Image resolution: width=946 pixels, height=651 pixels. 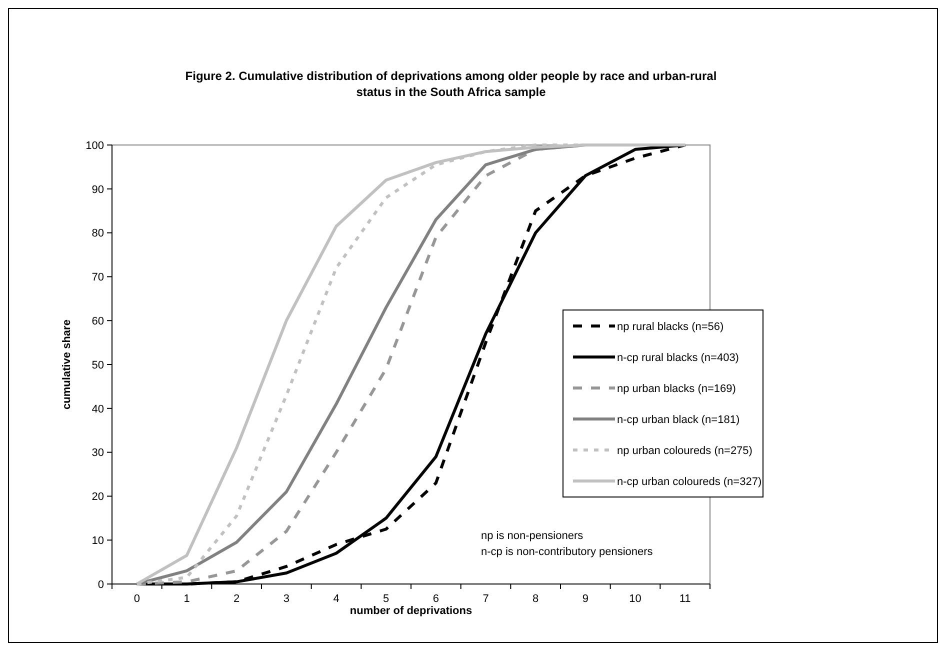 I want to click on y-tick-label: 70, so click(x=98, y=278).